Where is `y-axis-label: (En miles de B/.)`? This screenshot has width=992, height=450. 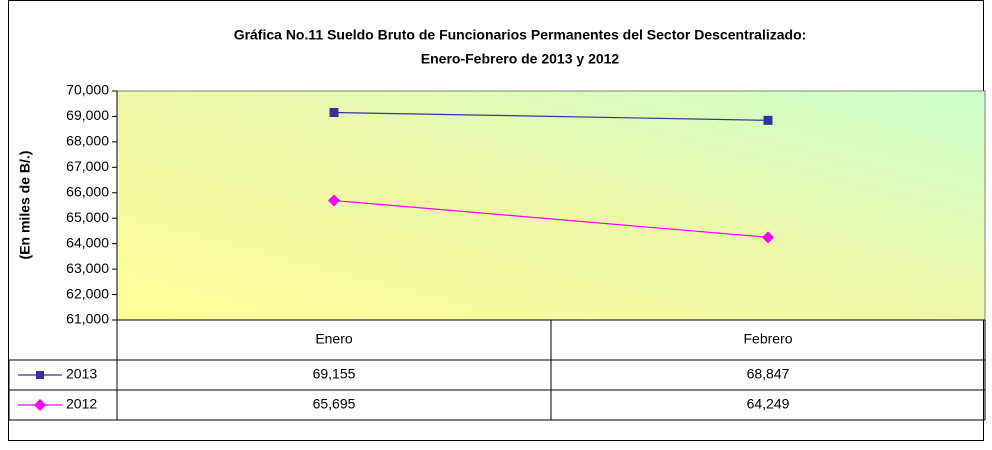
y-axis-label: (En miles de B/.) is located at coordinates (25, 205).